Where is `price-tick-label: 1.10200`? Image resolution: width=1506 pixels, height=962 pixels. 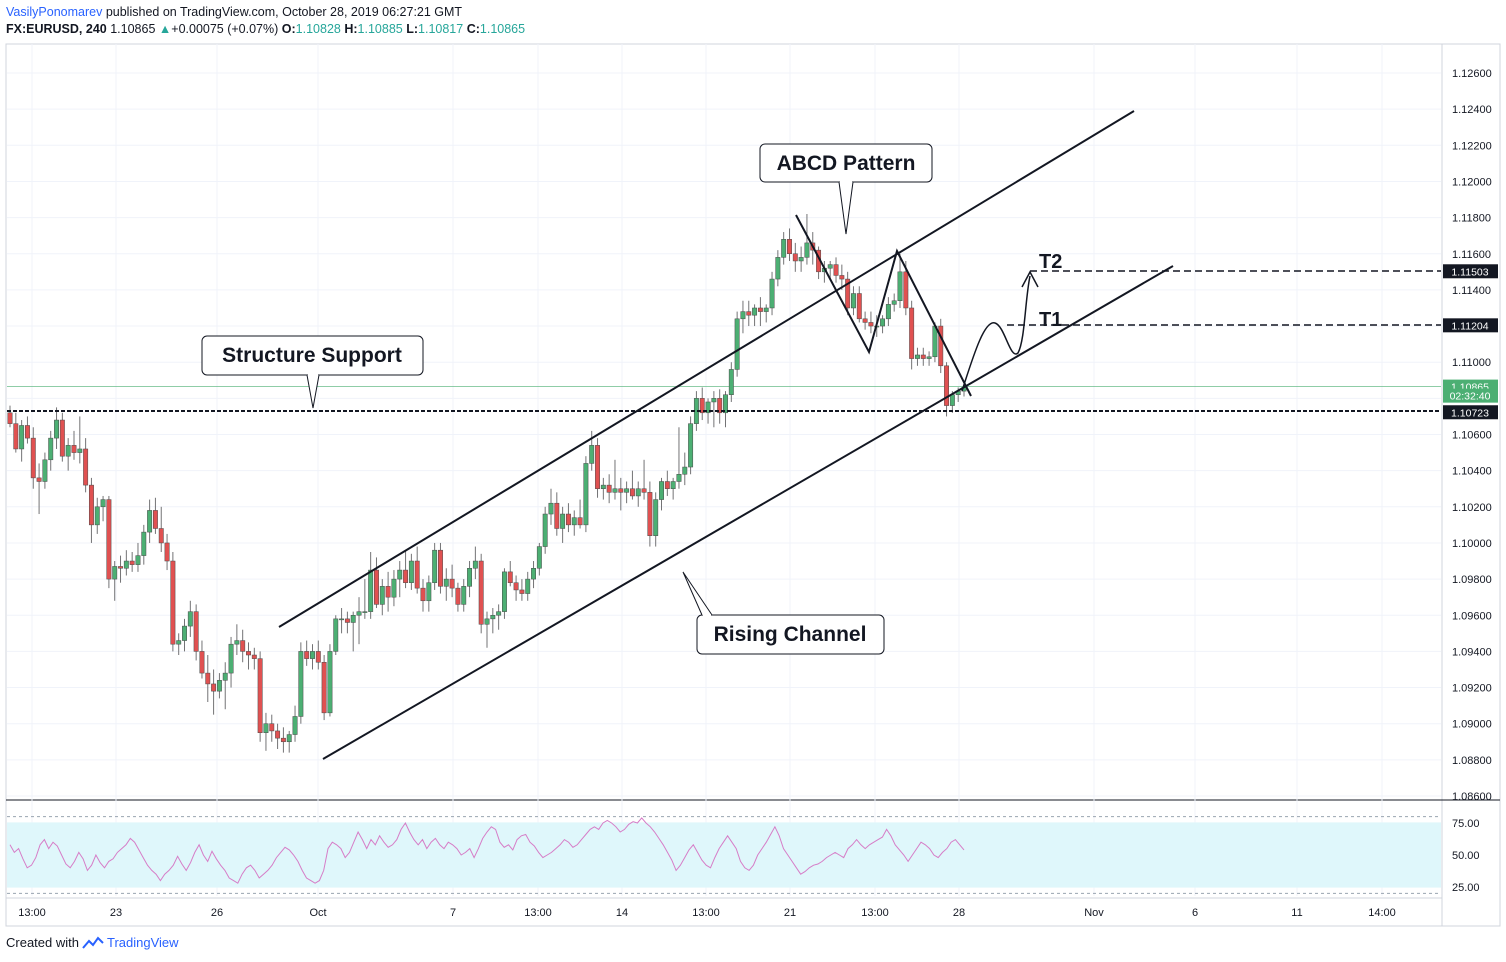
price-tick-label: 1.10200 is located at coordinates (1472, 508).